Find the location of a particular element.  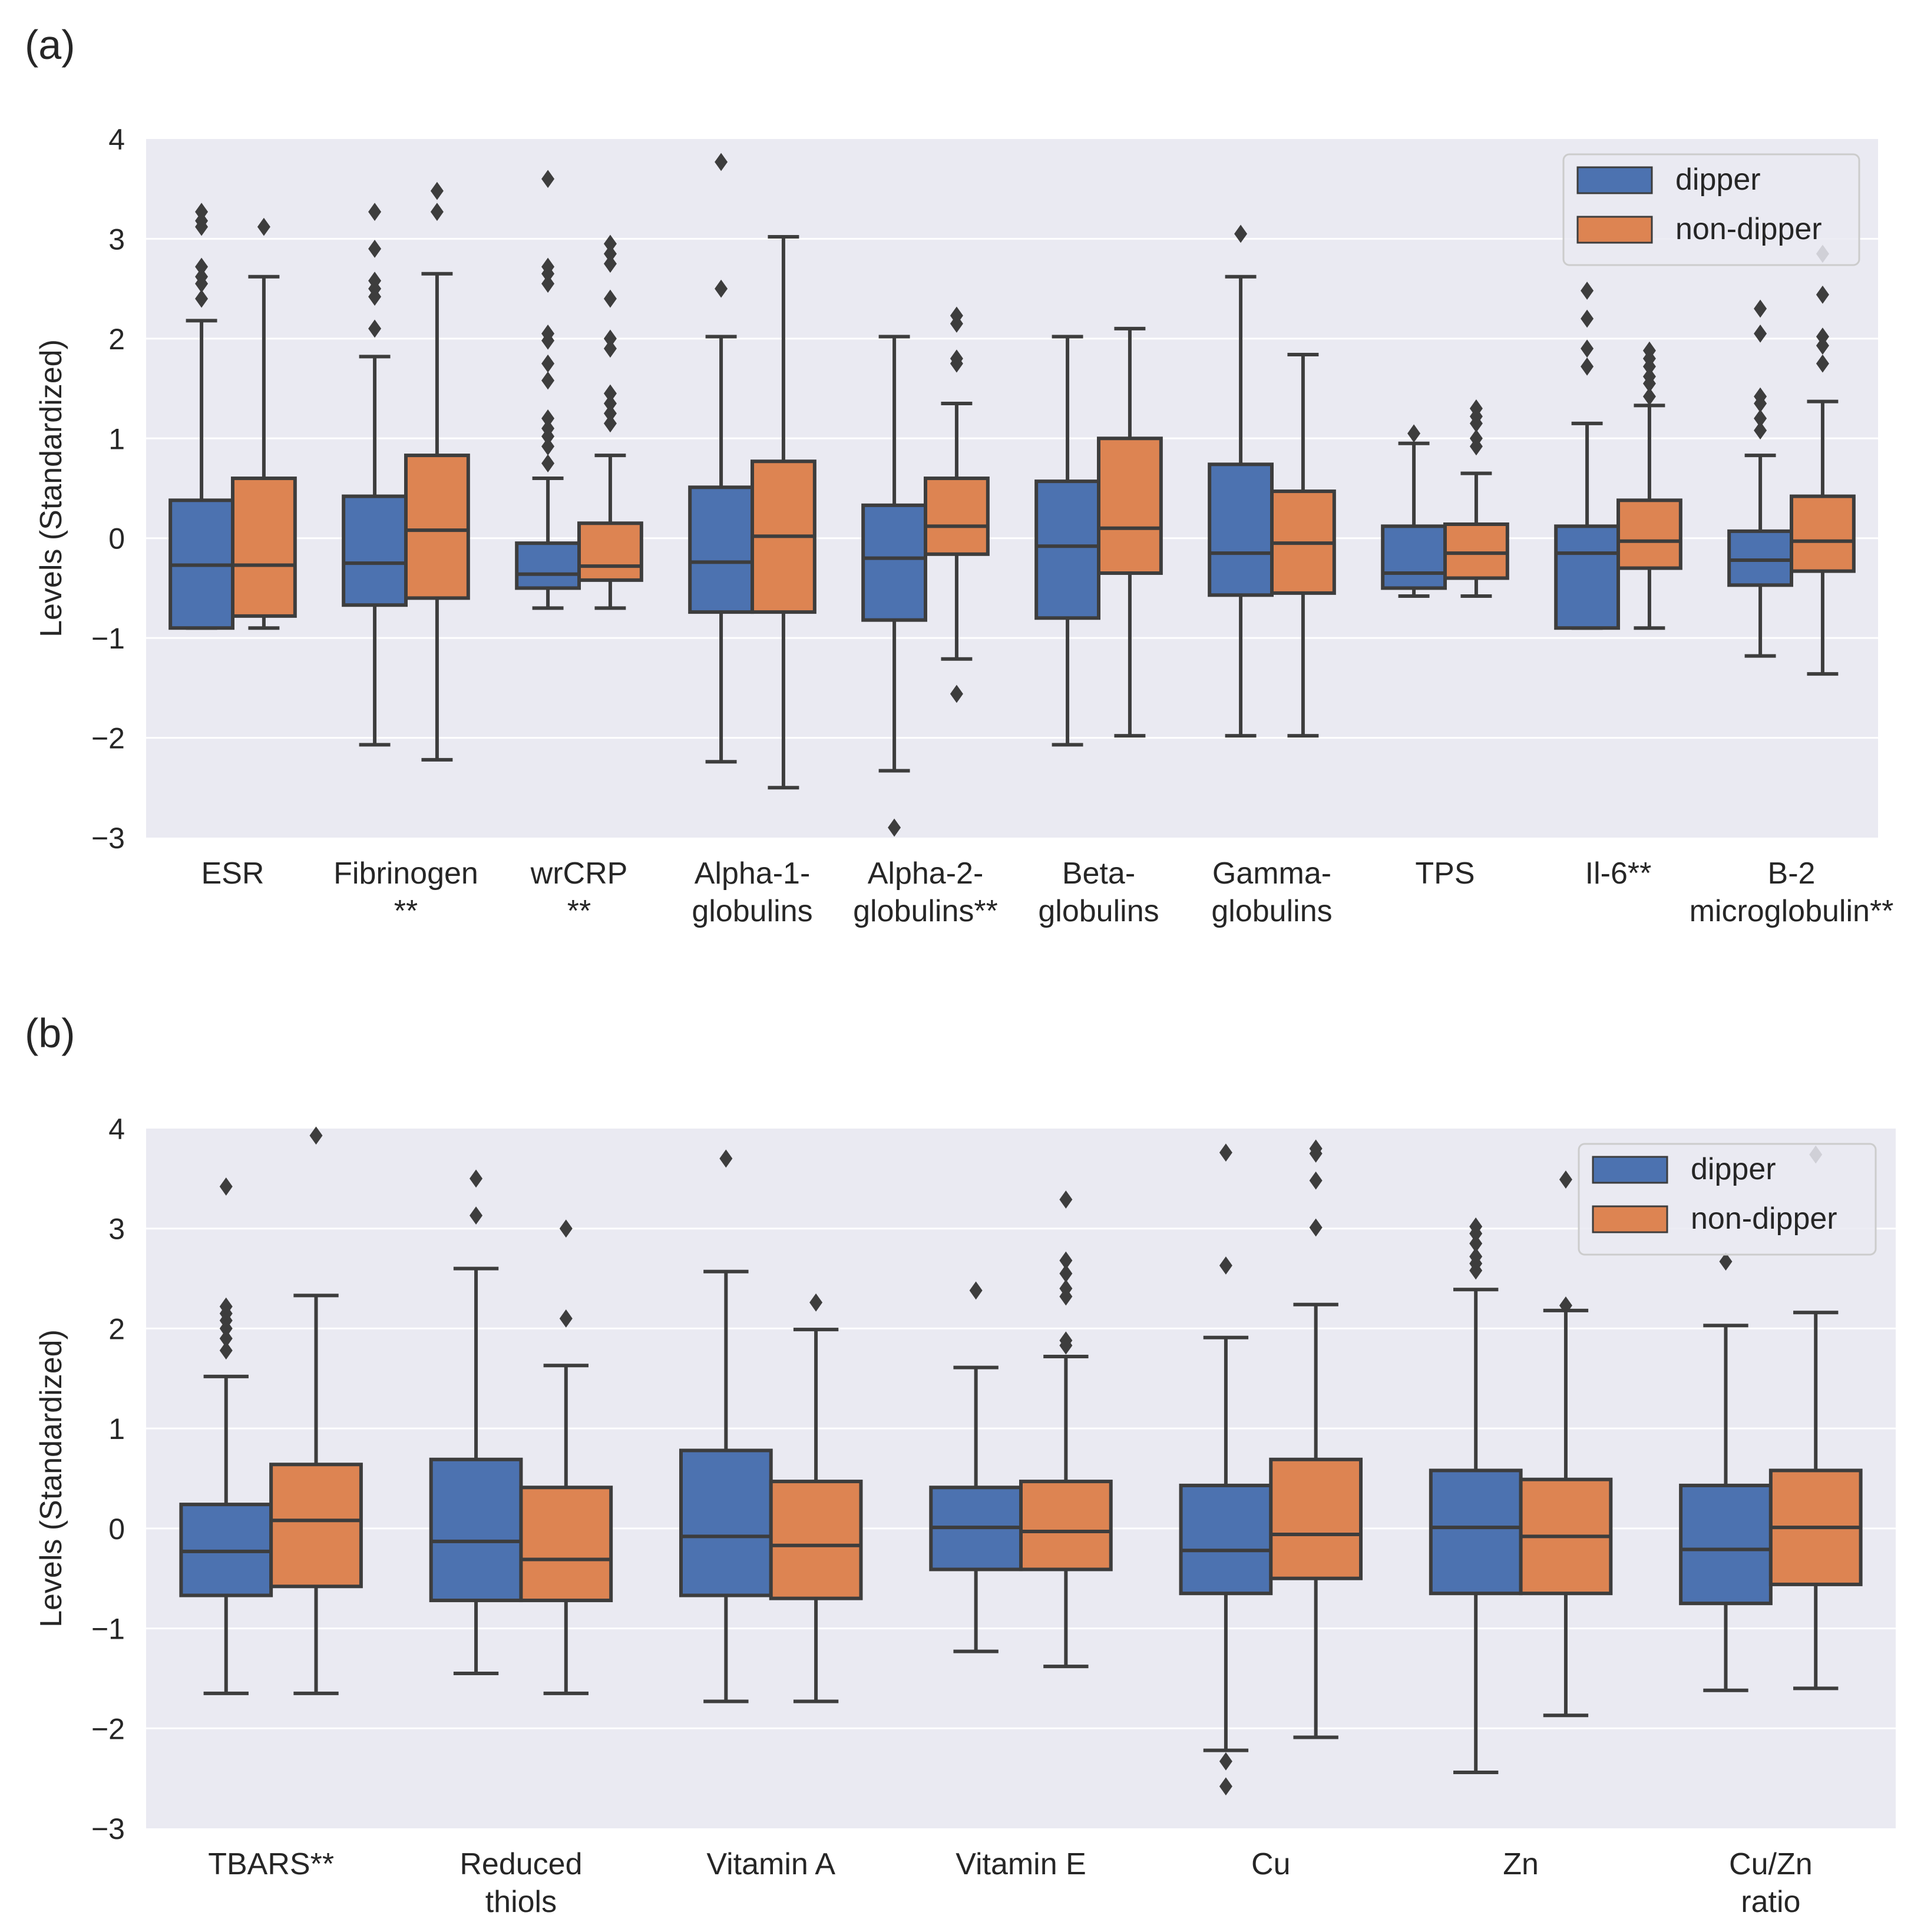

y-tick-label: 2 is located at coordinates (117, 339).